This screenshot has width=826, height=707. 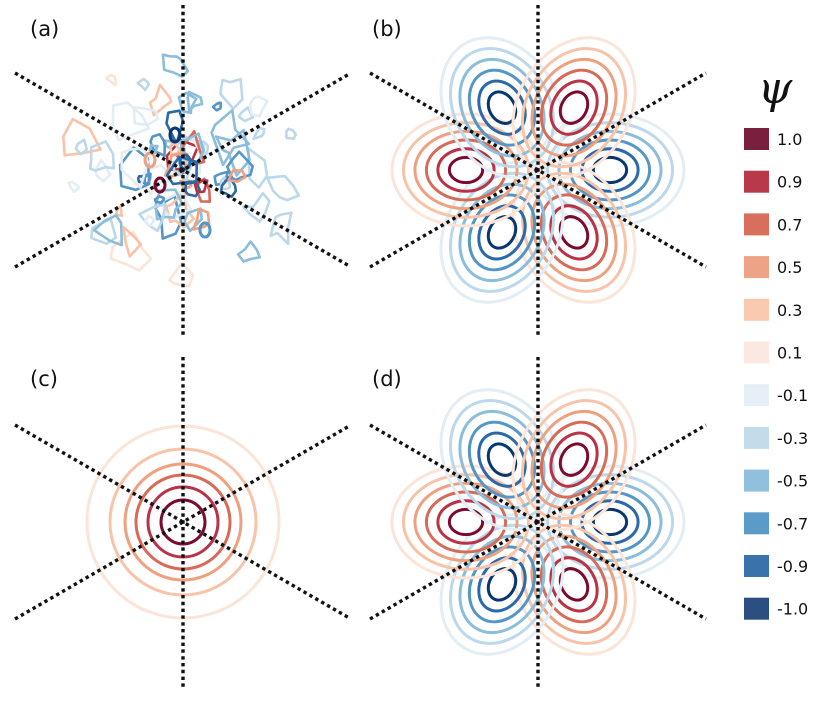 I want to click on panel-label: (c), so click(x=44, y=379).